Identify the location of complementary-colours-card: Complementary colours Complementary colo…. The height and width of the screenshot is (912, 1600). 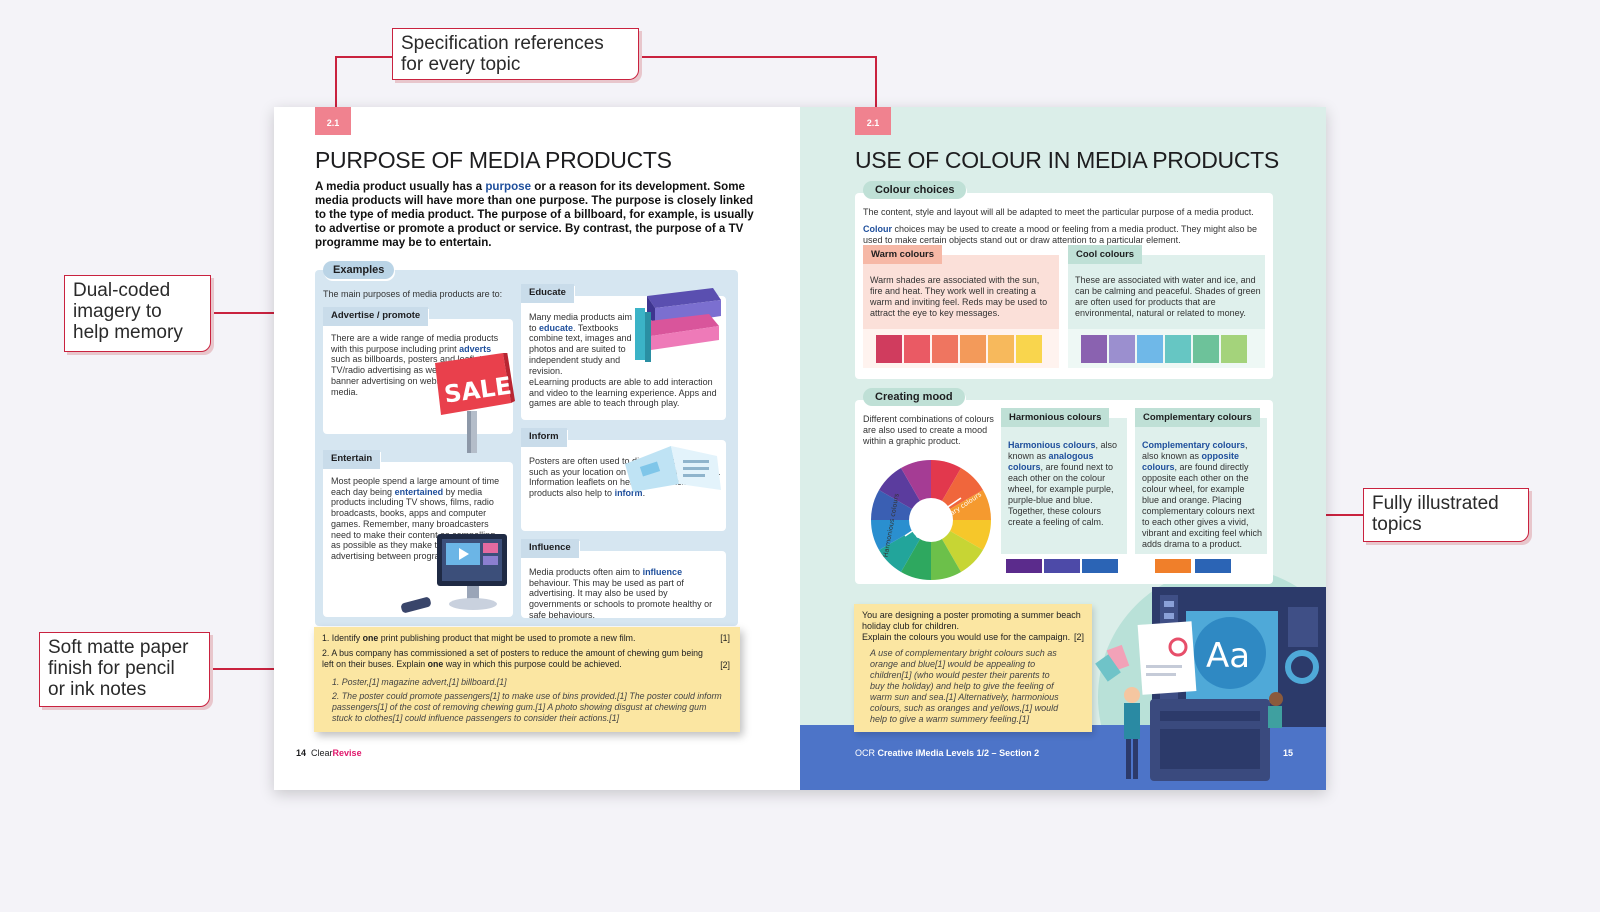
(1201, 494).